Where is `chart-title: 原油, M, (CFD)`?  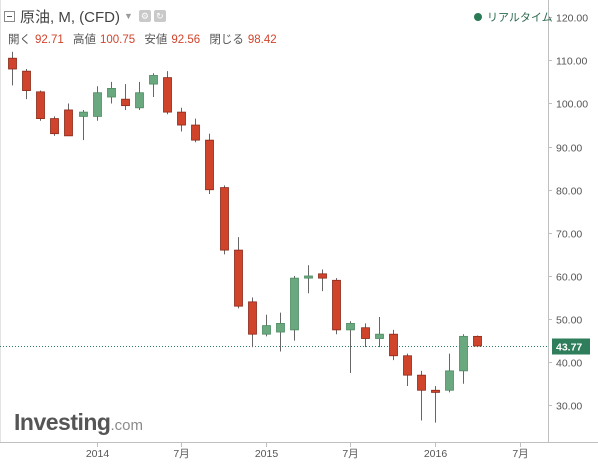
chart-title: 原油, M, (CFD) is located at coordinates (70, 17).